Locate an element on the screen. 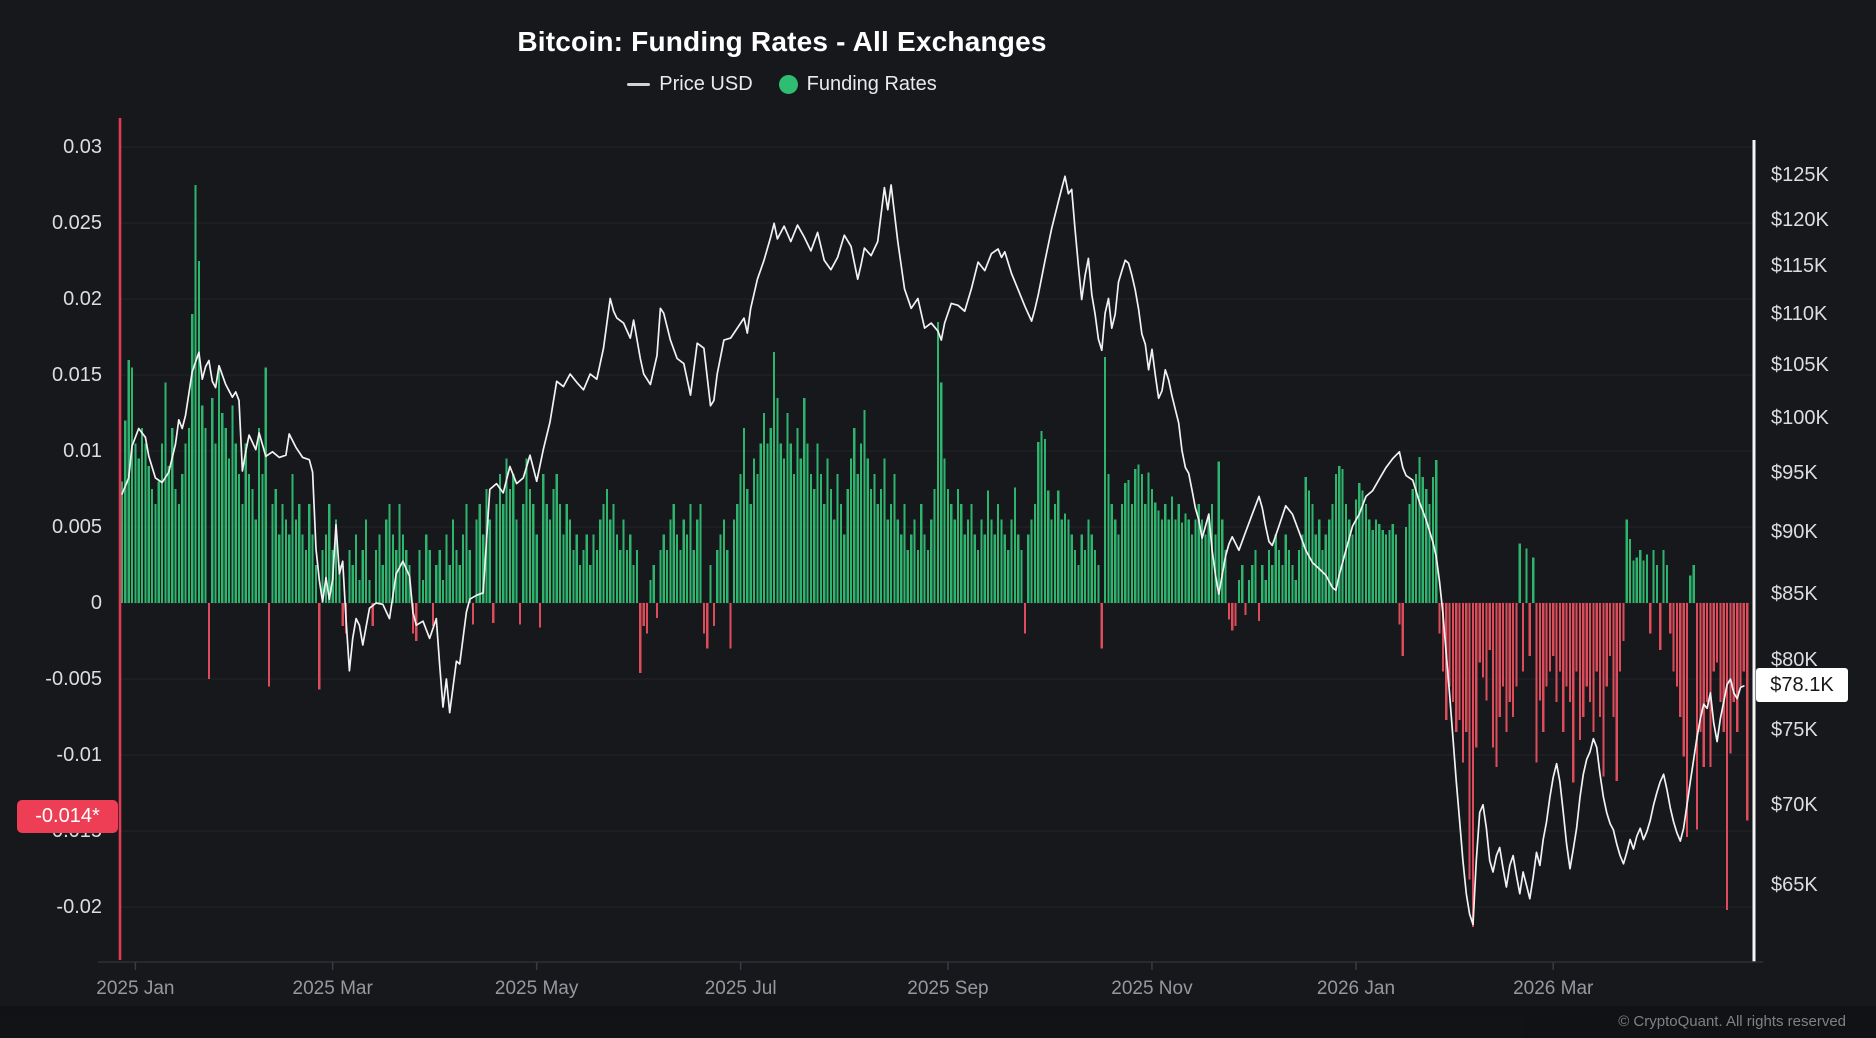 The height and width of the screenshot is (1038, 1876). legend-item-price: Price USD is located at coordinates (690, 84).